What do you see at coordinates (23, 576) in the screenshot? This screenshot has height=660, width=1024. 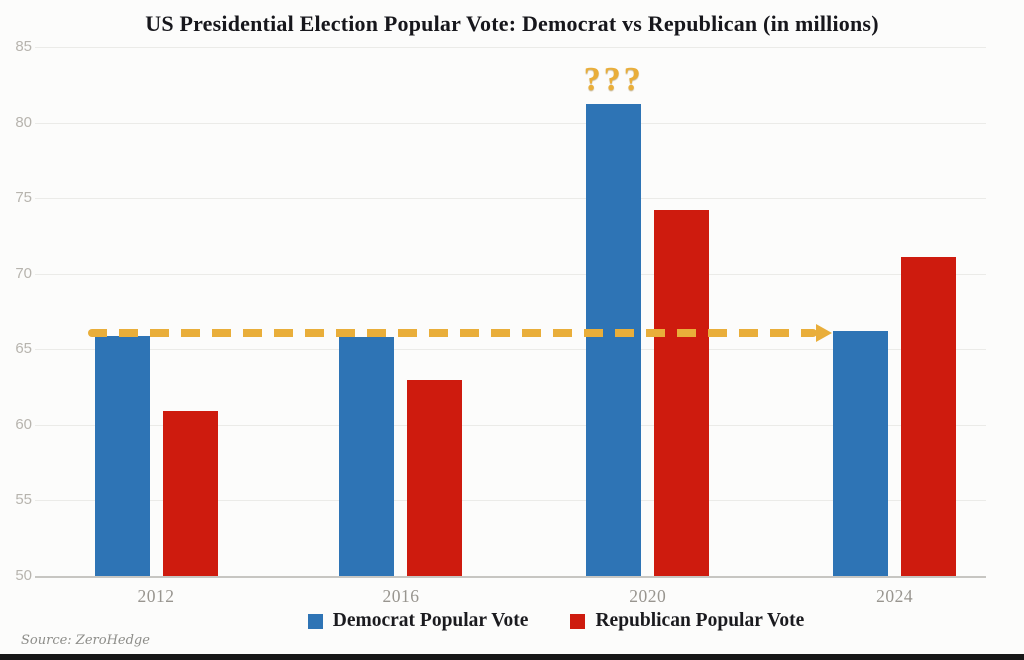 I see `y-tick-label: 50` at bounding box center [23, 576].